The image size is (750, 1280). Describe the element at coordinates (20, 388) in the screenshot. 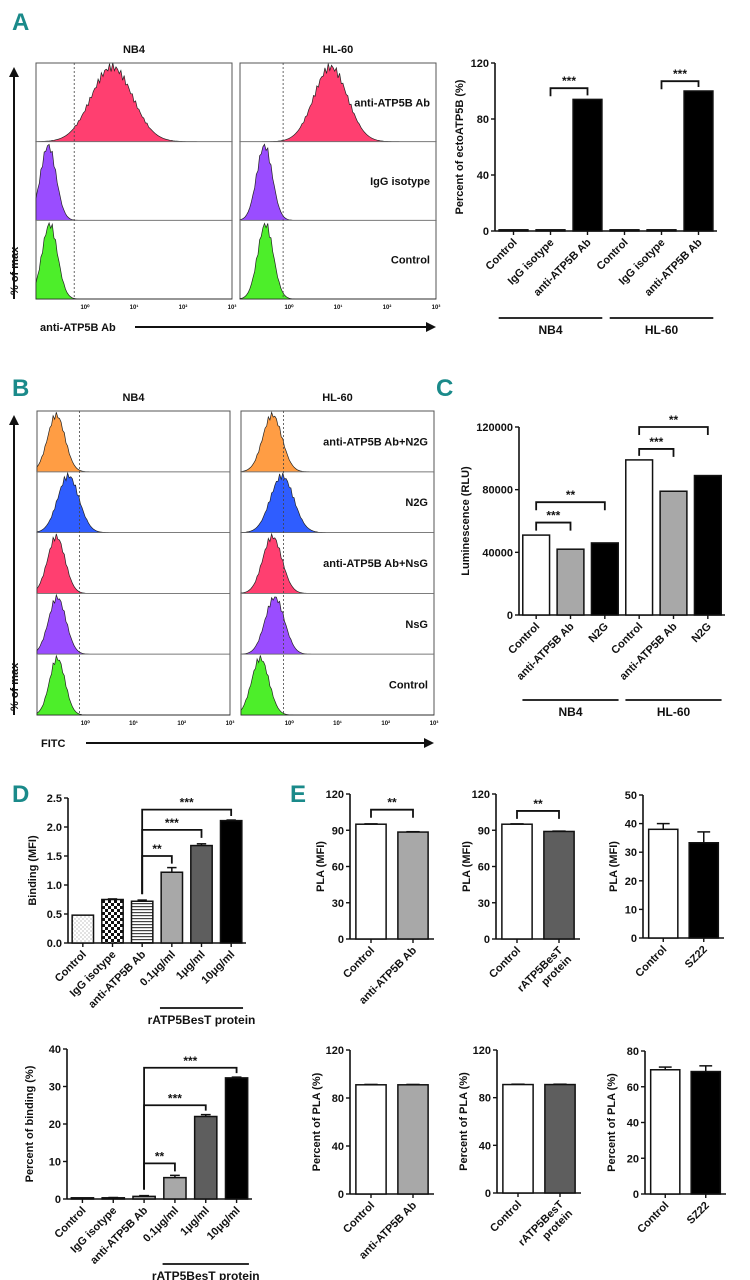

I see `panel-letter-b: B` at that location.